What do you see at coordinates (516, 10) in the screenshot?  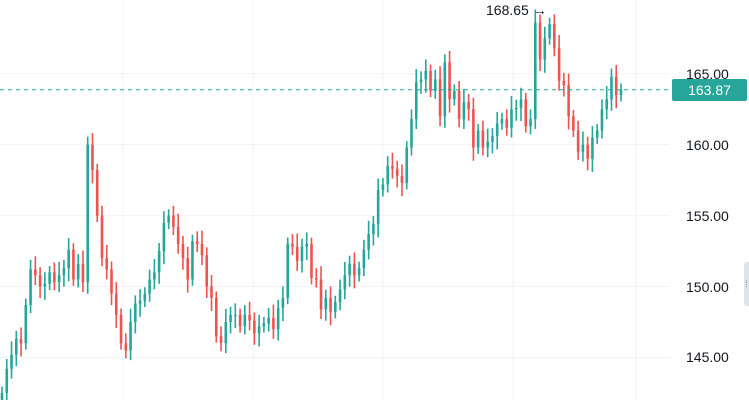 I see `max-price-annotation: 168.65 →` at bounding box center [516, 10].